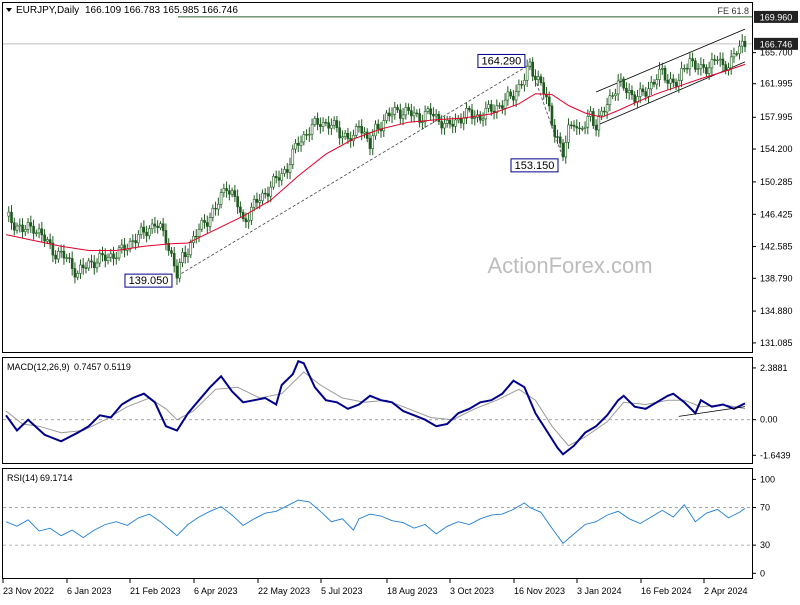  What do you see at coordinates (712, 411) in the screenshot?
I see `macd-trendline` at bounding box center [712, 411].